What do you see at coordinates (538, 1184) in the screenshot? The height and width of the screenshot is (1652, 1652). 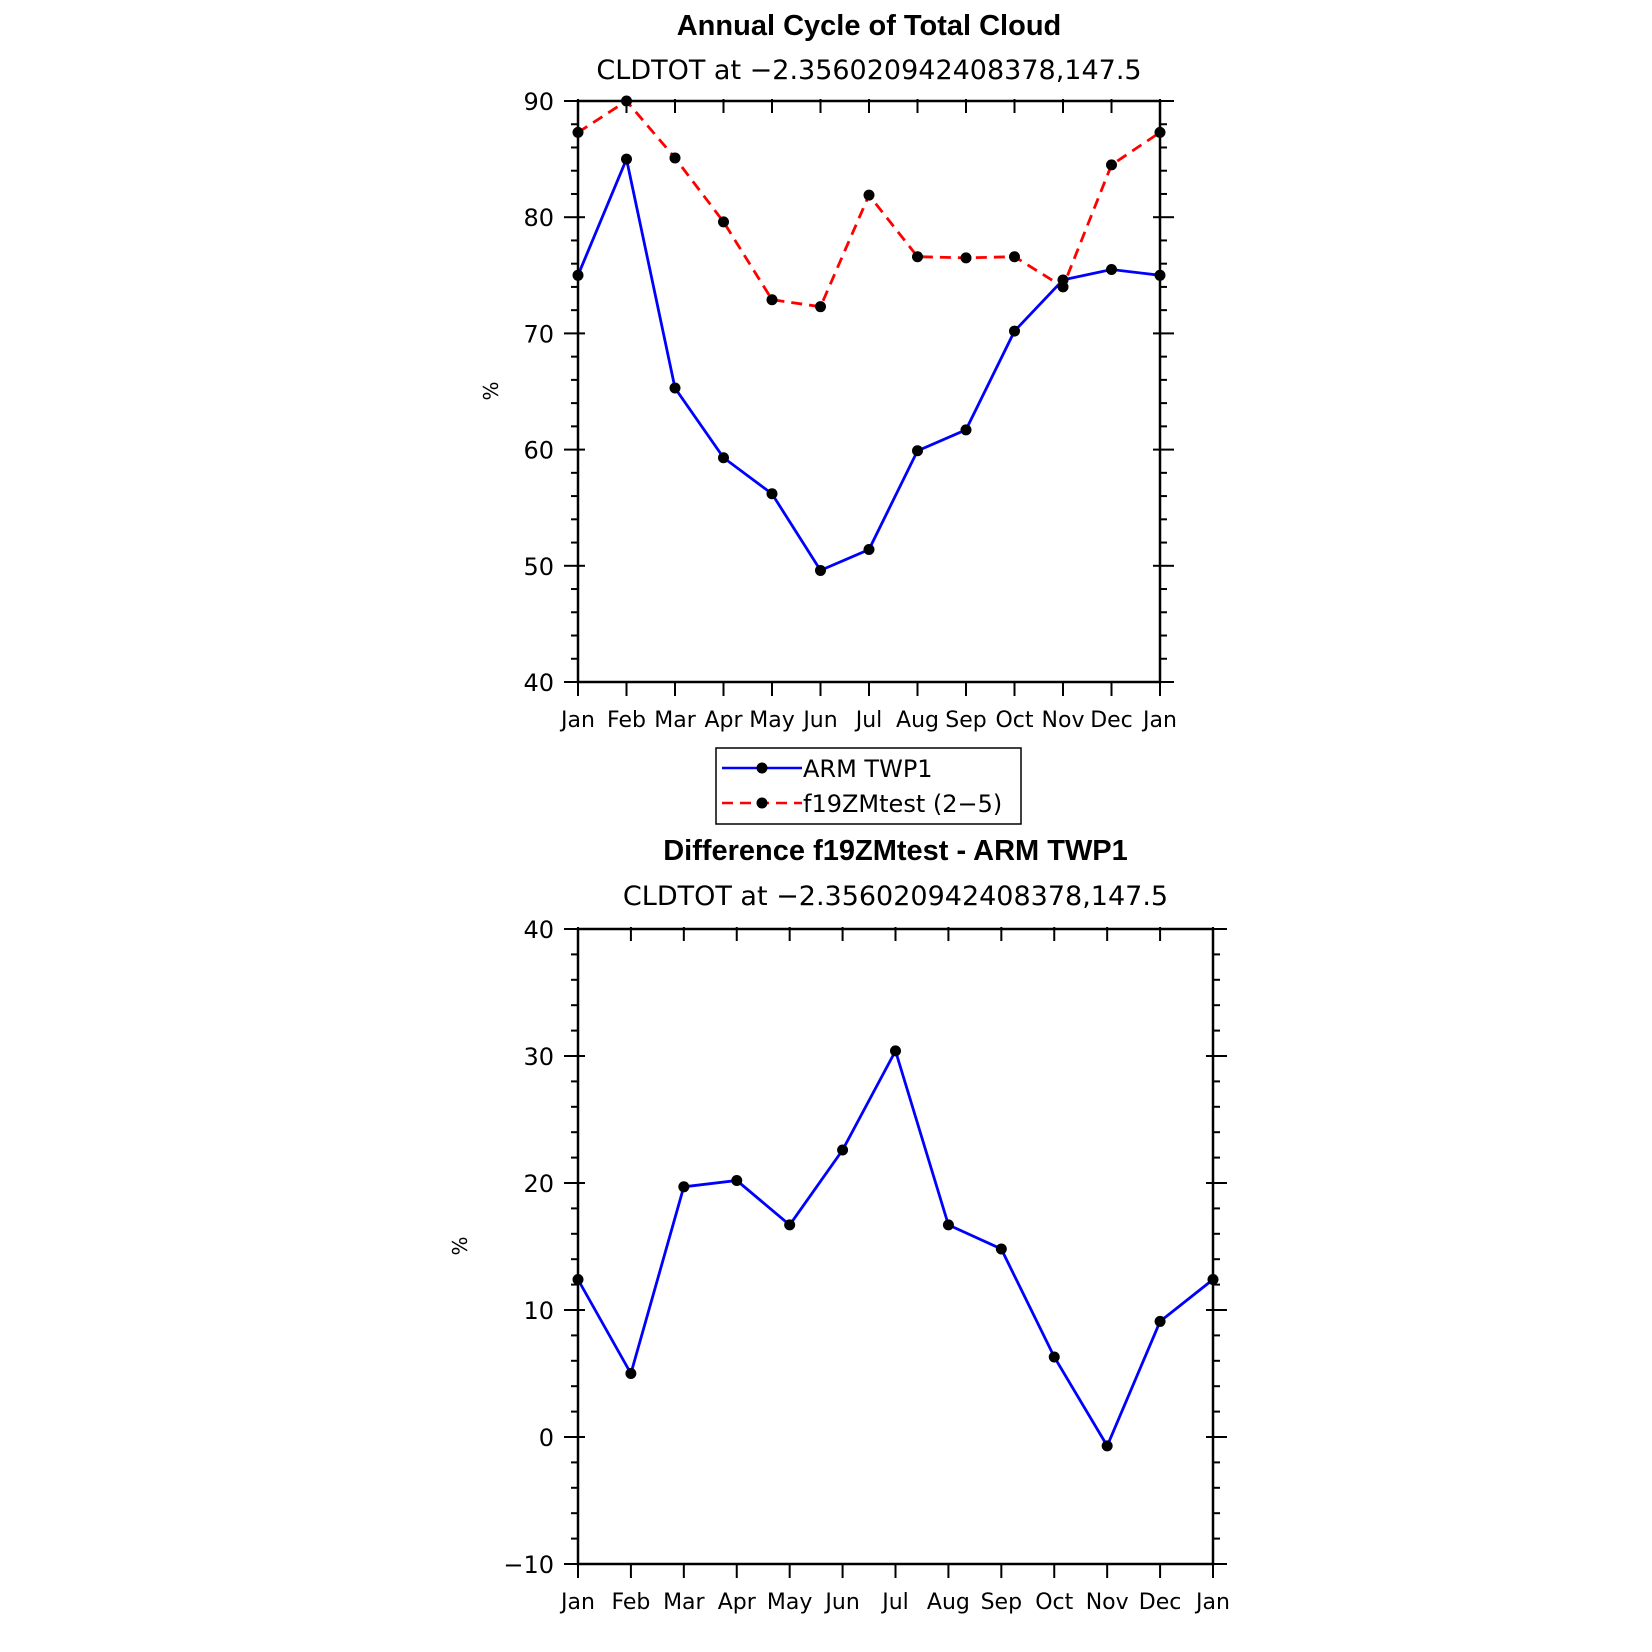 I see `y-tick-label: 20` at bounding box center [538, 1184].